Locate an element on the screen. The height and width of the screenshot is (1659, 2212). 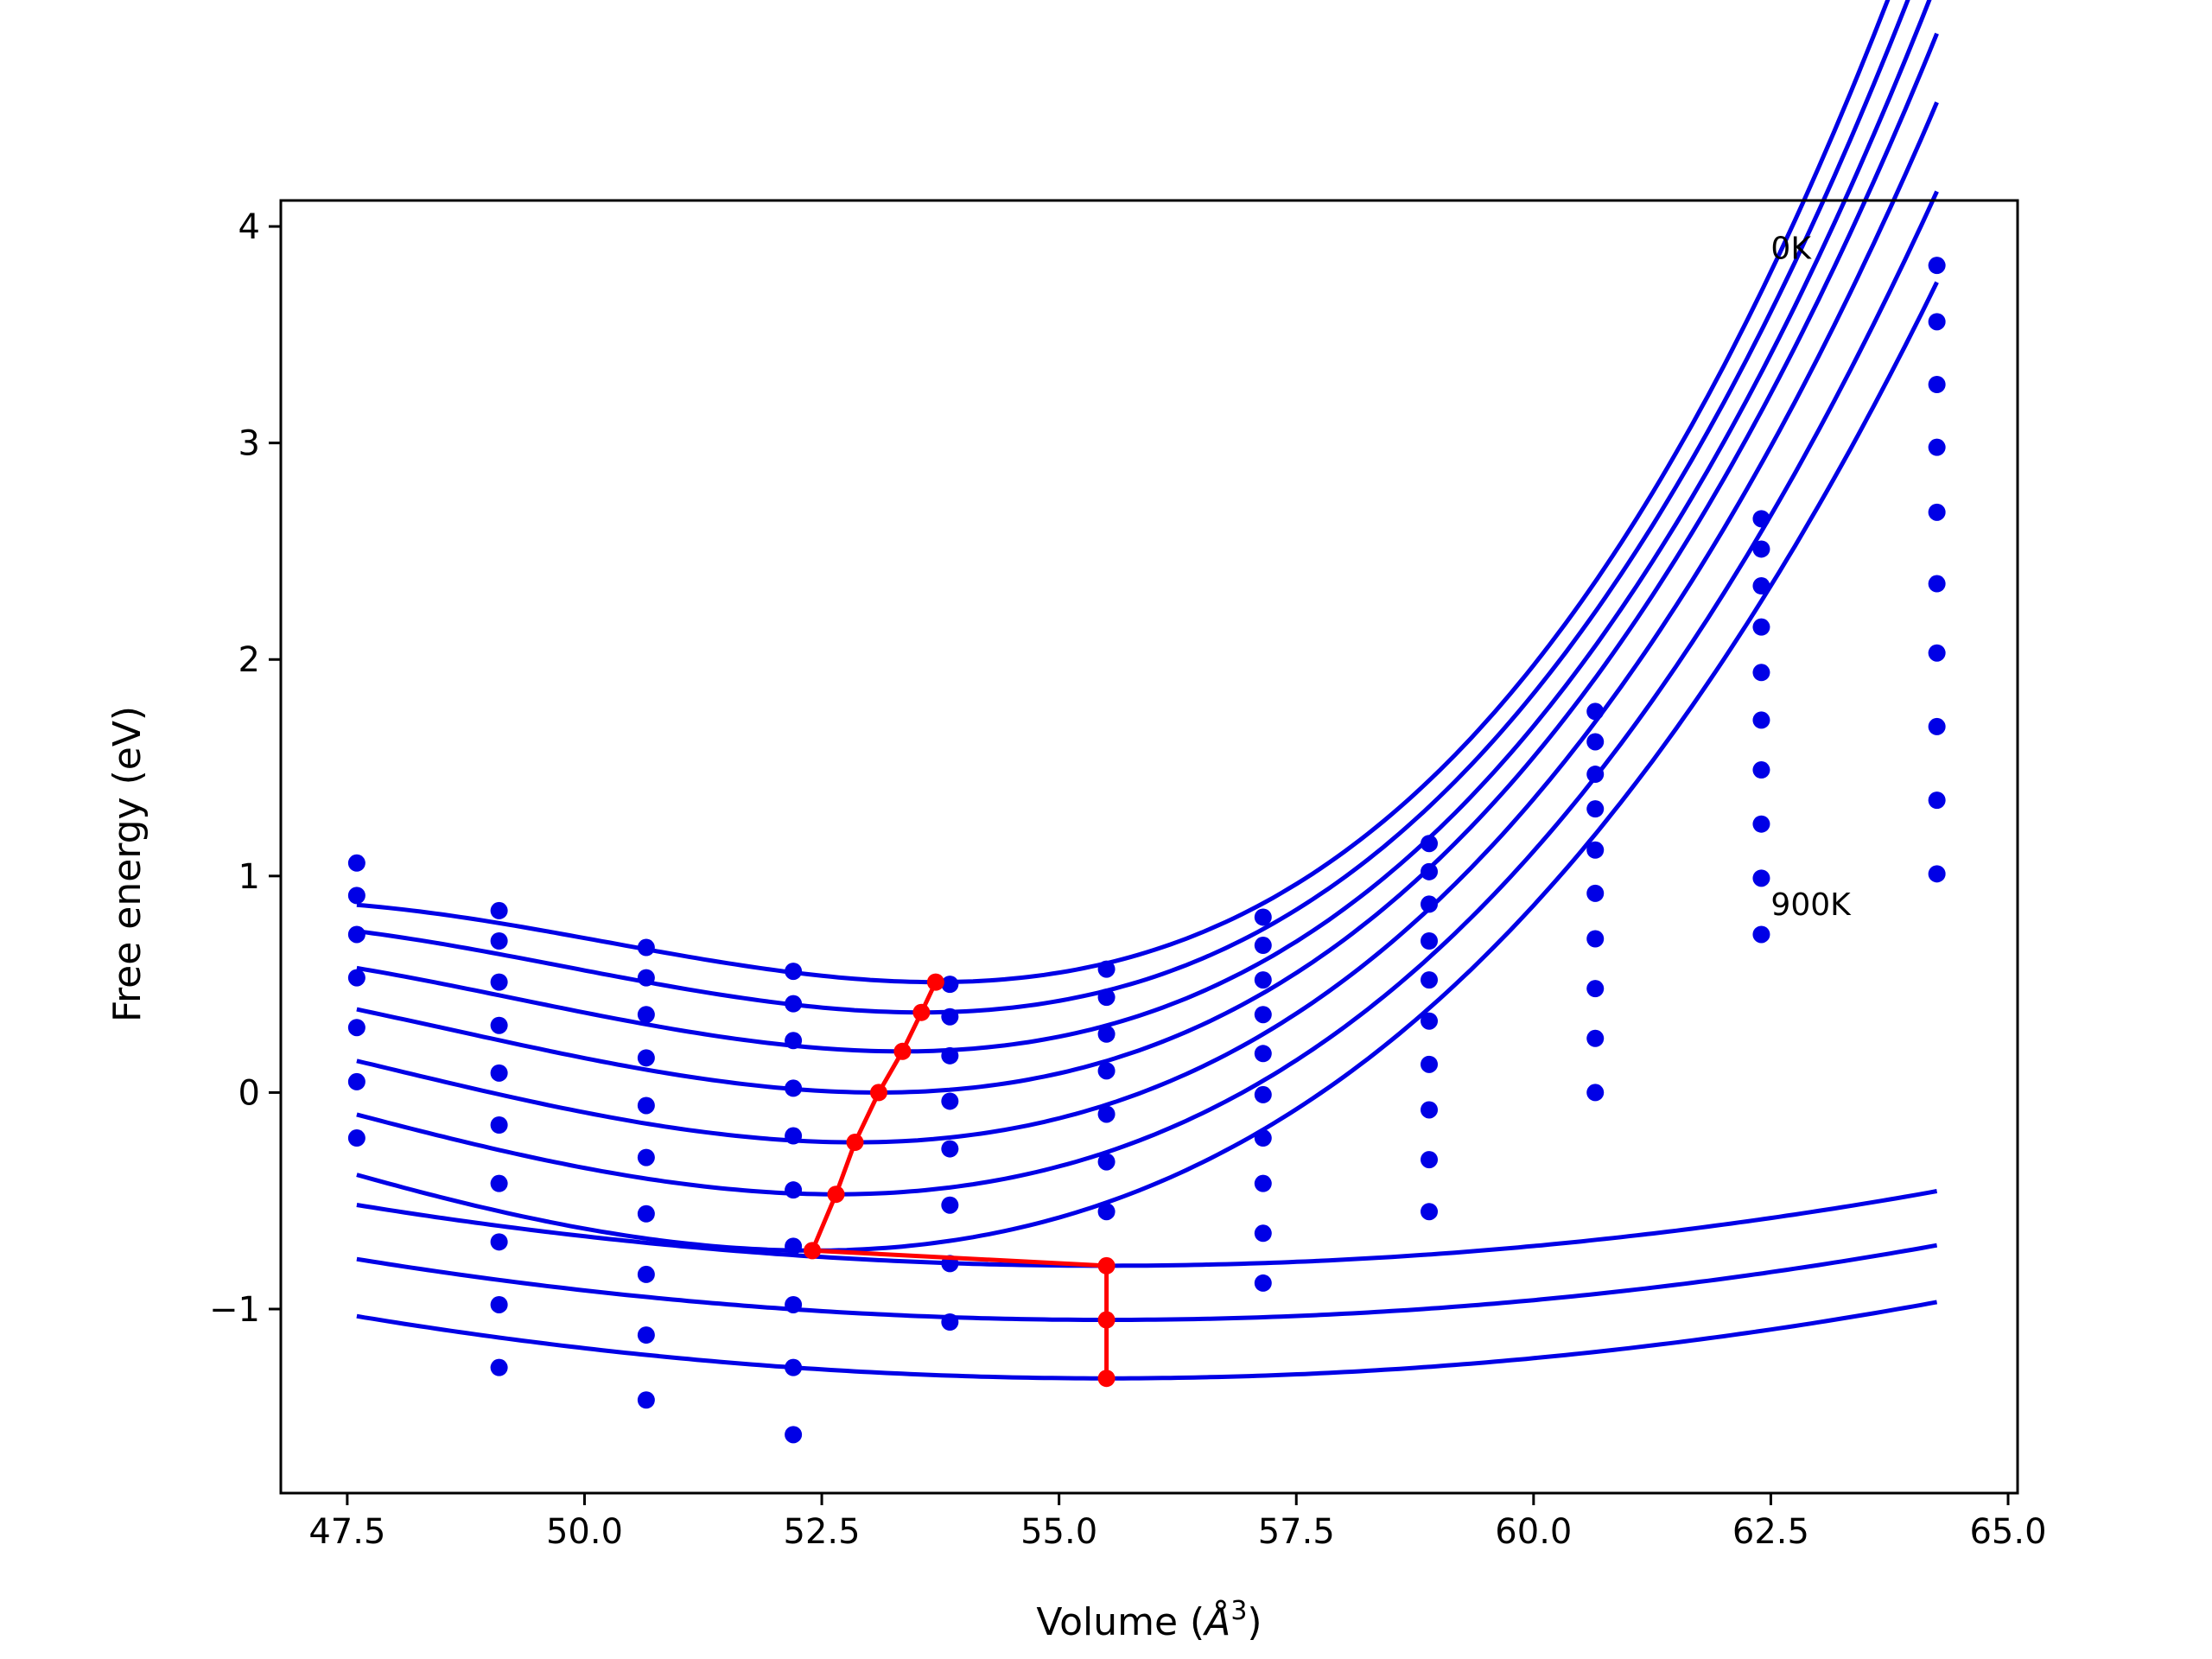
y-tick-label: 1 is located at coordinates (249, 877).